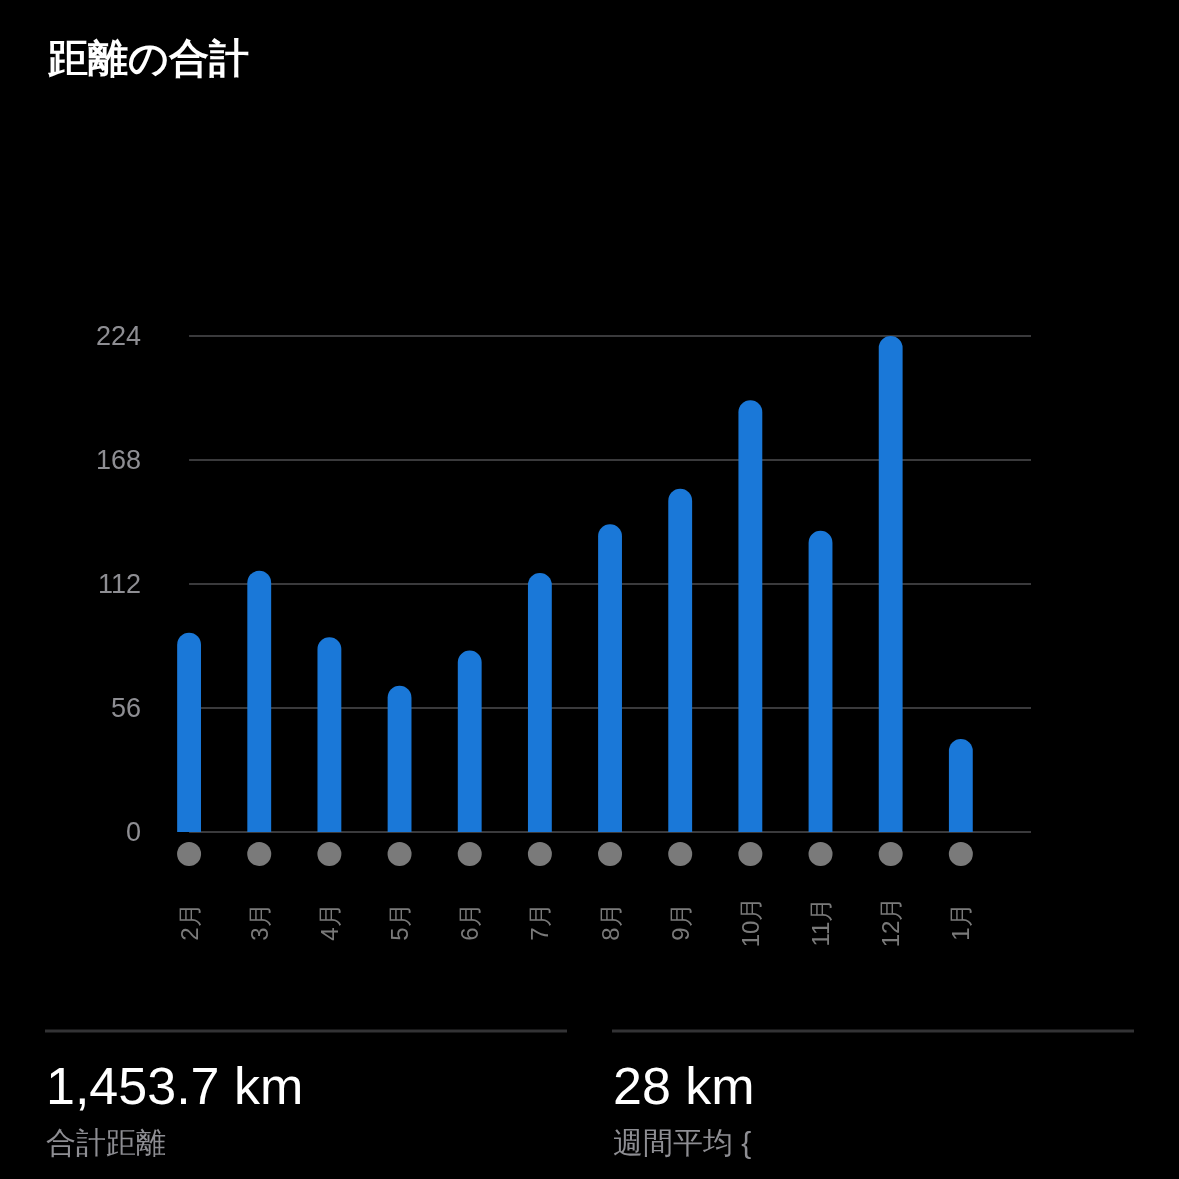 The width and height of the screenshot is (1179, 1179). What do you see at coordinates (684, 1086) in the screenshot?
I see `annotation: 28 km` at bounding box center [684, 1086].